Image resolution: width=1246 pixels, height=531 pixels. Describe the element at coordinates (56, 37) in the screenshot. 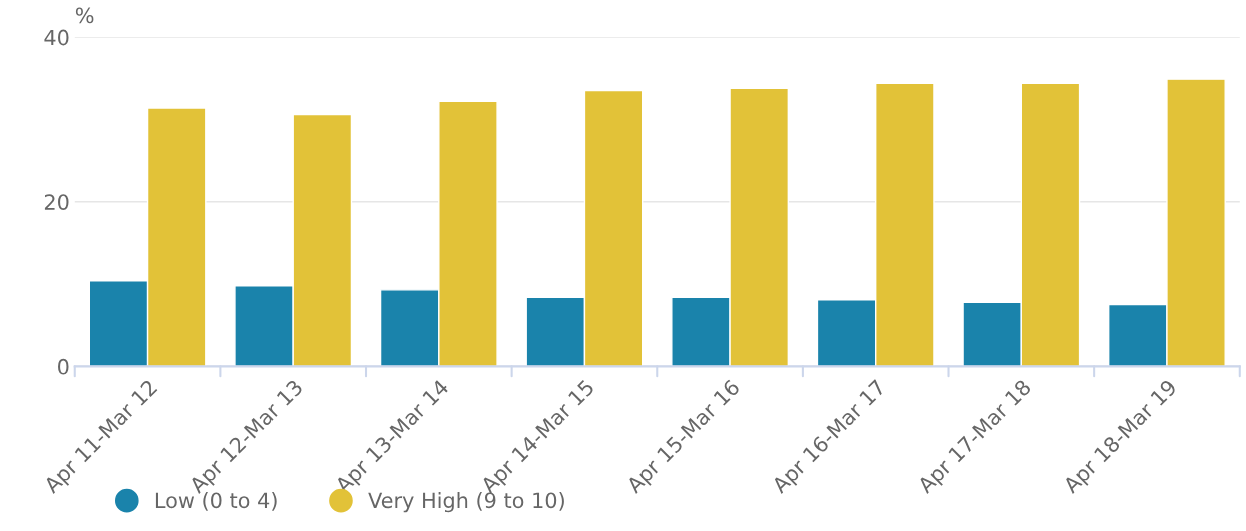

I see `y-tick-label: 40` at that location.